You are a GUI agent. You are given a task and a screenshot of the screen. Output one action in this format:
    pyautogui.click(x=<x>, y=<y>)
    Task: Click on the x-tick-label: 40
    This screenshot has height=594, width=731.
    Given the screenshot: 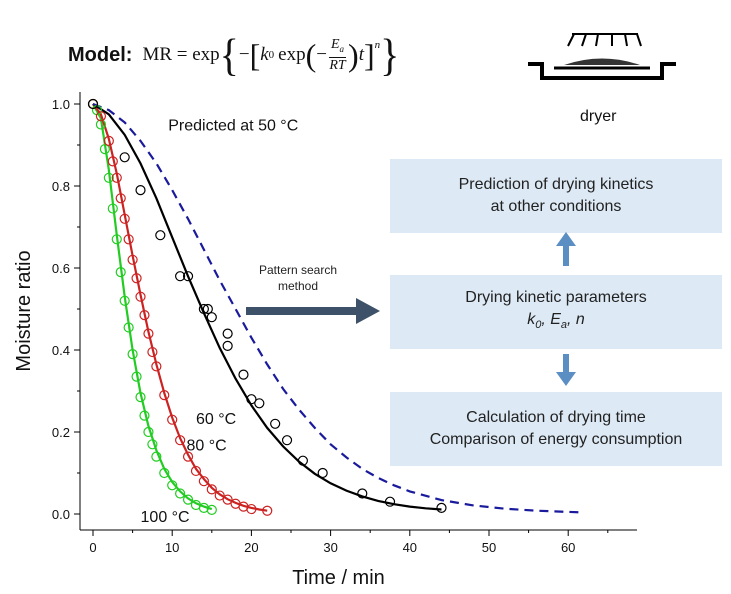 What is the action you would take?
    pyautogui.click(x=410, y=547)
    